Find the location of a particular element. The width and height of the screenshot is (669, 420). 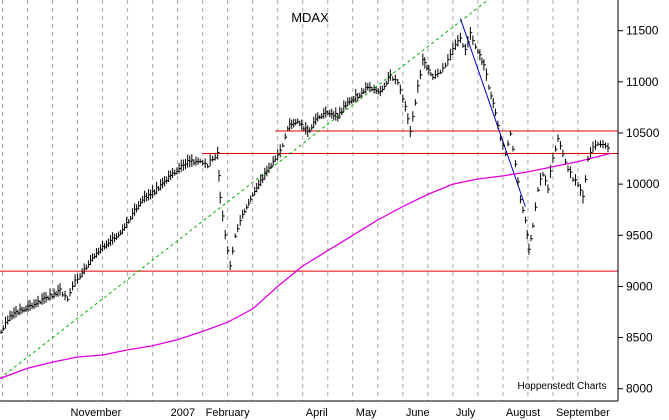

chart-credit: Hoppenstedt Charts is located at coordinates (562, 386).